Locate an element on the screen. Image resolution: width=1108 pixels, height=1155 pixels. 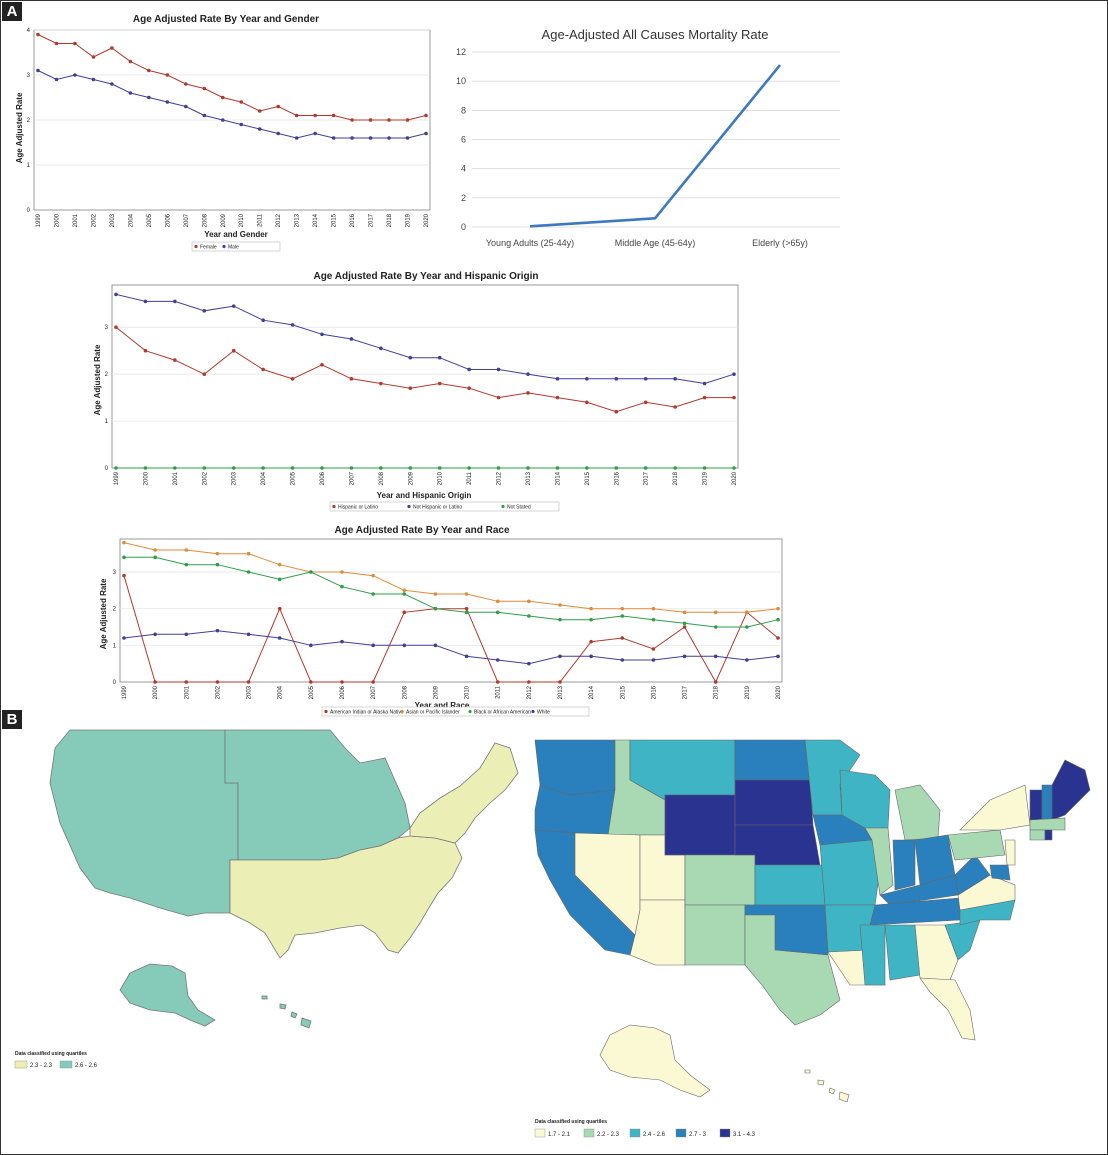
race-plot-frame is located at coordinates (451, 610).